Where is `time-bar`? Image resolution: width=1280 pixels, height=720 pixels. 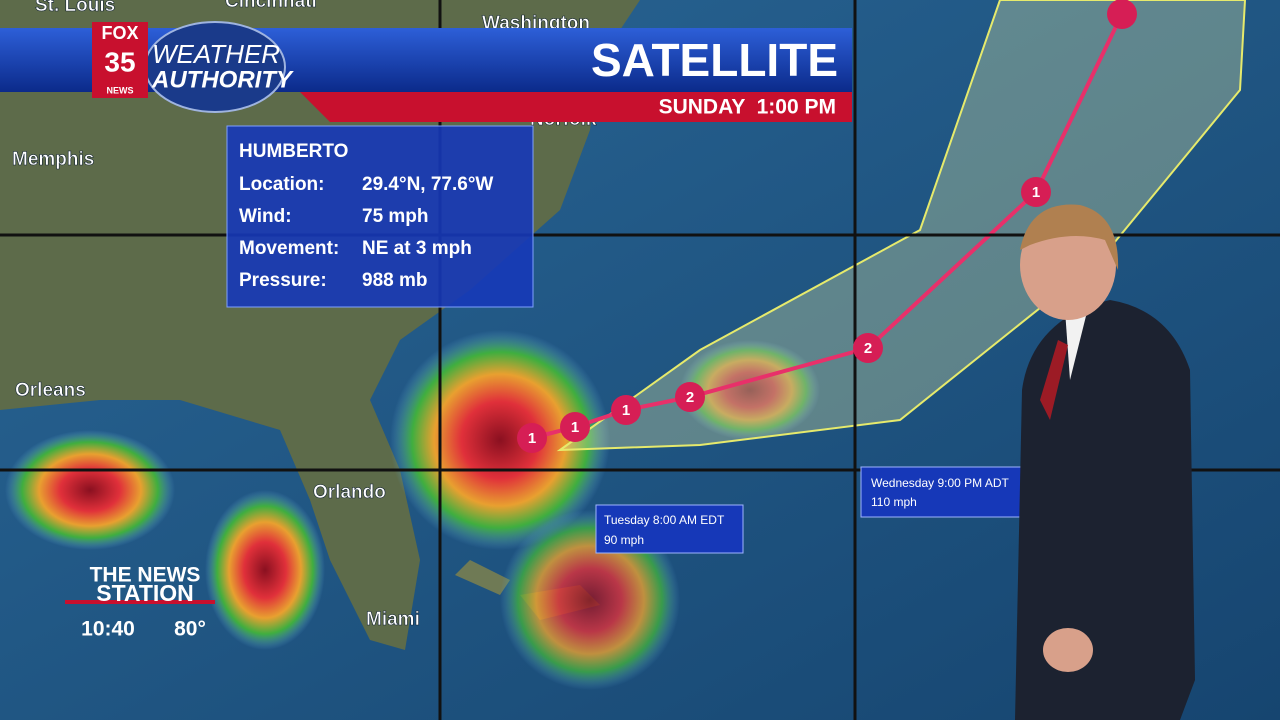
time-bar is located at coordinates (576, 107).